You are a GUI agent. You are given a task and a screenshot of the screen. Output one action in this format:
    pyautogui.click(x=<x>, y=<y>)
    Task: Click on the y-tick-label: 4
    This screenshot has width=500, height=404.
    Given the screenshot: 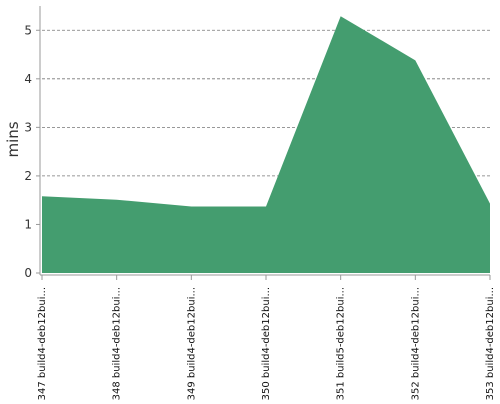 What is the action you would take?
    pyautogui.click(x=28, y=79)
    